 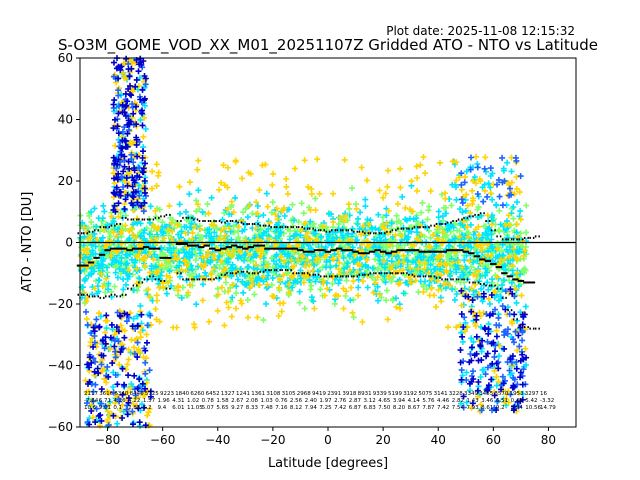 I want to click on y-tick-label: 0, so click(x=69, y=243).